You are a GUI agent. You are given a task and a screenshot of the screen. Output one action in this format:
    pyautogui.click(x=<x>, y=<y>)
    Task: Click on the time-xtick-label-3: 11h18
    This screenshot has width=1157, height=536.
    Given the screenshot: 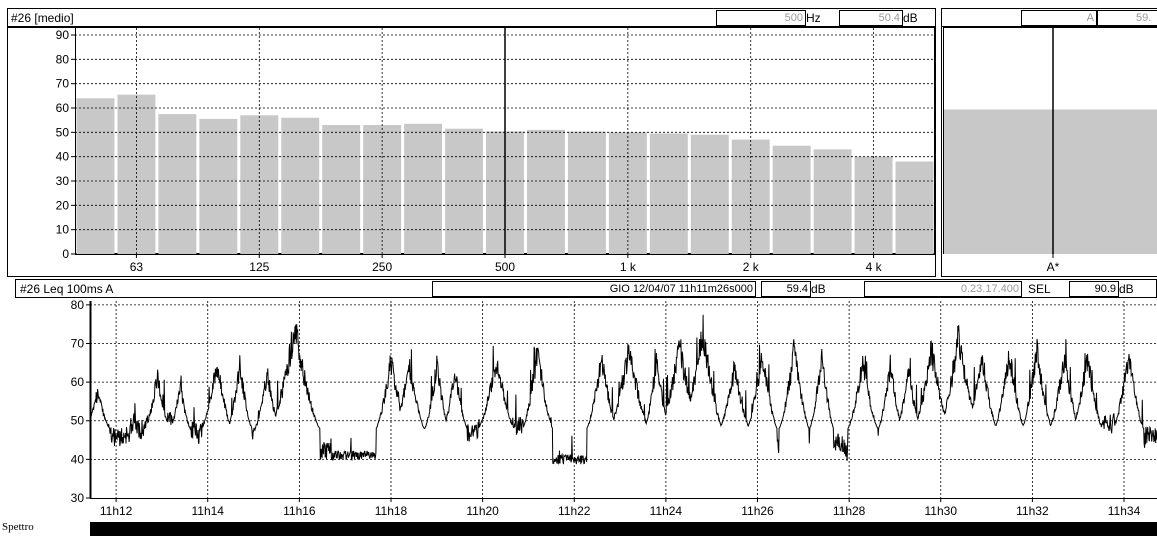 What is the action you would take?
    pyautogui.click(x=391, y=511)
    